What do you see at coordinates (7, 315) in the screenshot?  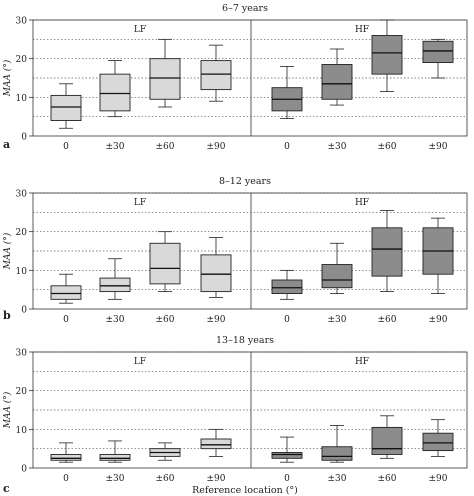 I see `panel-letter: b` at bounding box center [7, 315].